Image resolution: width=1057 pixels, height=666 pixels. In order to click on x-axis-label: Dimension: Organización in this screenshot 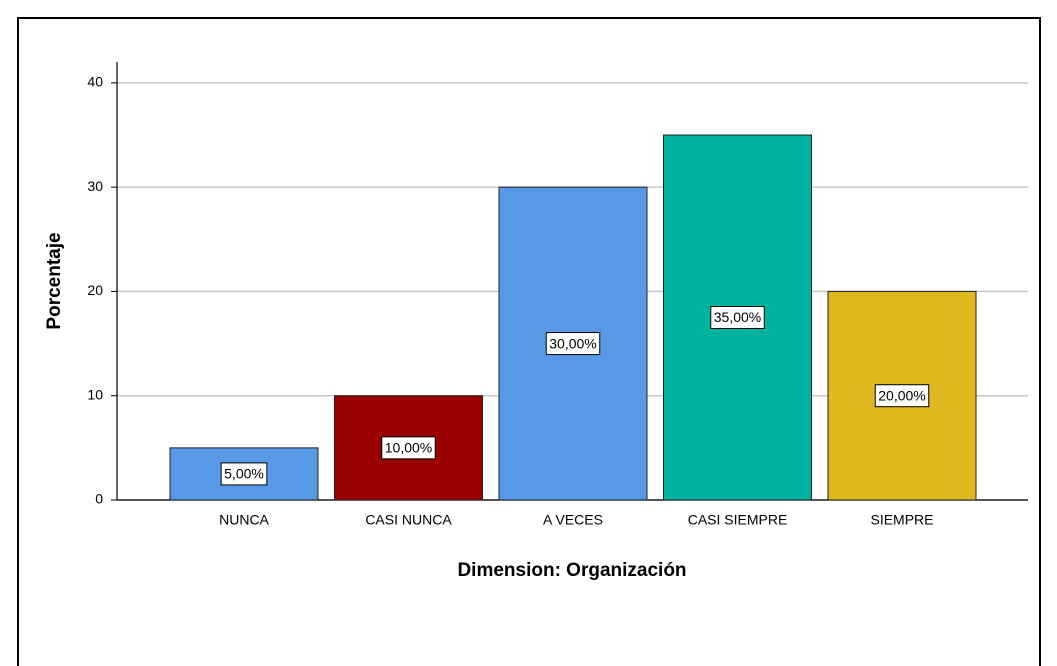, I will do `click(571, 570)`.